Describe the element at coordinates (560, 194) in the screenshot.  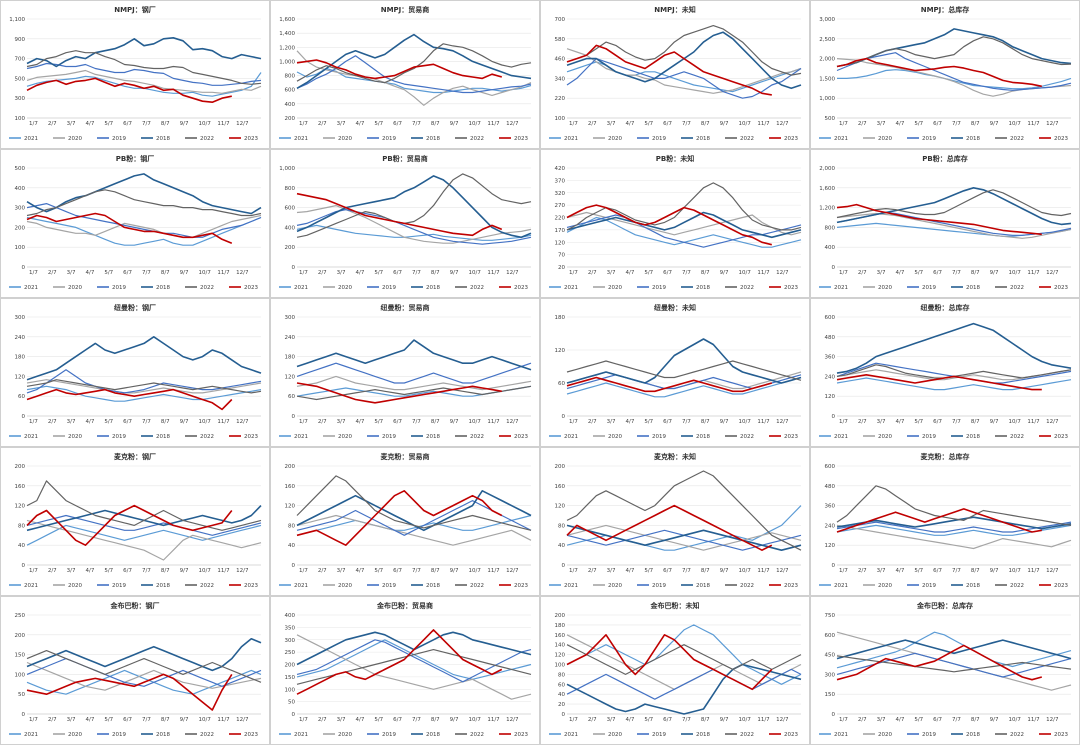
I see `y-tick-label: 320` at that location.